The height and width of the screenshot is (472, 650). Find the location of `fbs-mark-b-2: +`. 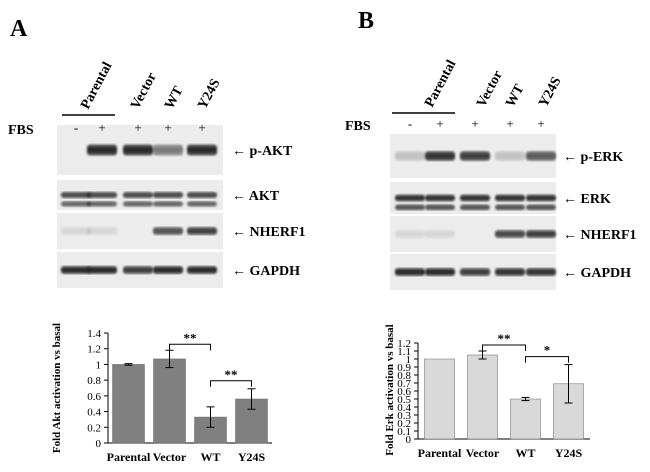

fbs-mark-b-2: + is located at coordinates (474, 123).